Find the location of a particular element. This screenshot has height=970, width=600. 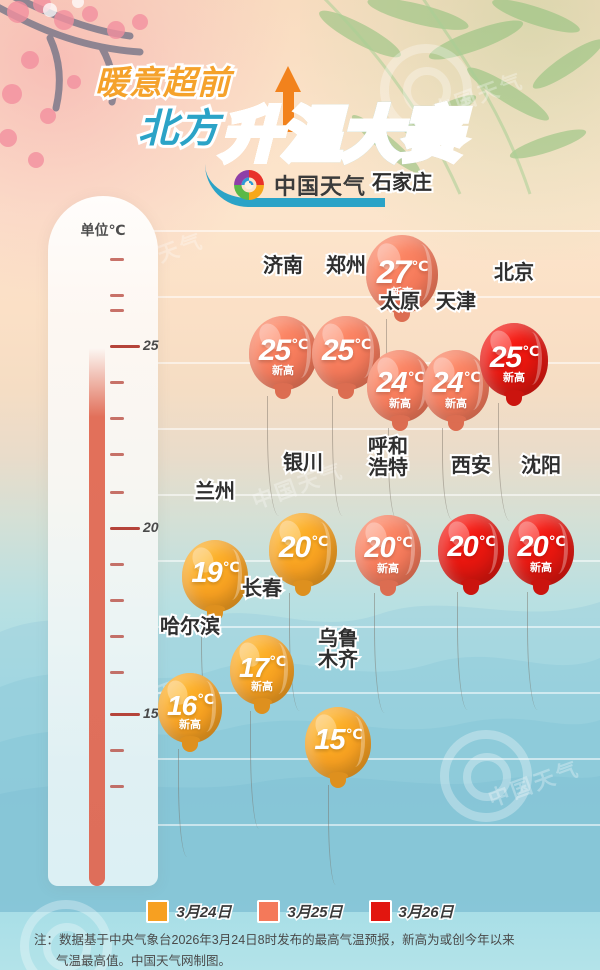

tick-major is located at coordinates (125, 714).